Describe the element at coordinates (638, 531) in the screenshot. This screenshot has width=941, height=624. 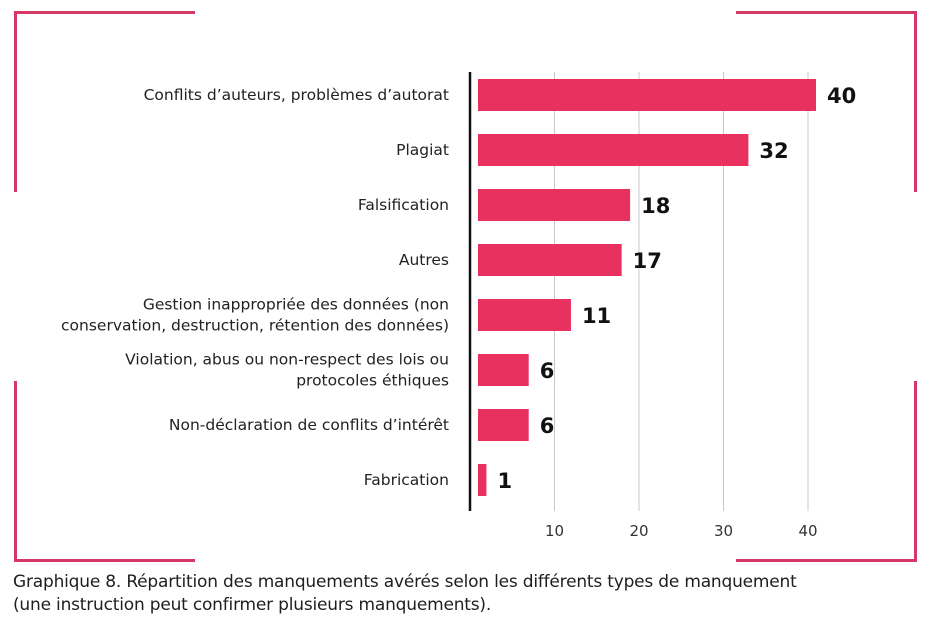
I see `x-tick-label: 20` at that location.